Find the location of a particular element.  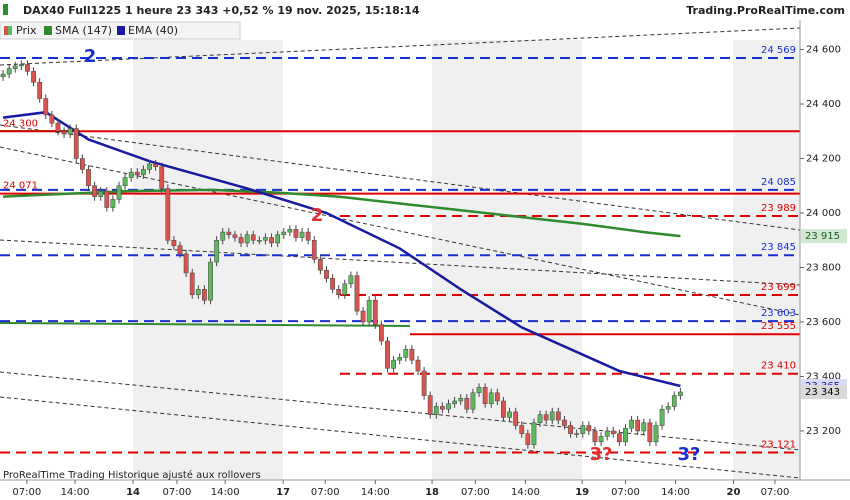

legend: Prix SMA (147) EMA (40) is located at coordinates (120, 30).